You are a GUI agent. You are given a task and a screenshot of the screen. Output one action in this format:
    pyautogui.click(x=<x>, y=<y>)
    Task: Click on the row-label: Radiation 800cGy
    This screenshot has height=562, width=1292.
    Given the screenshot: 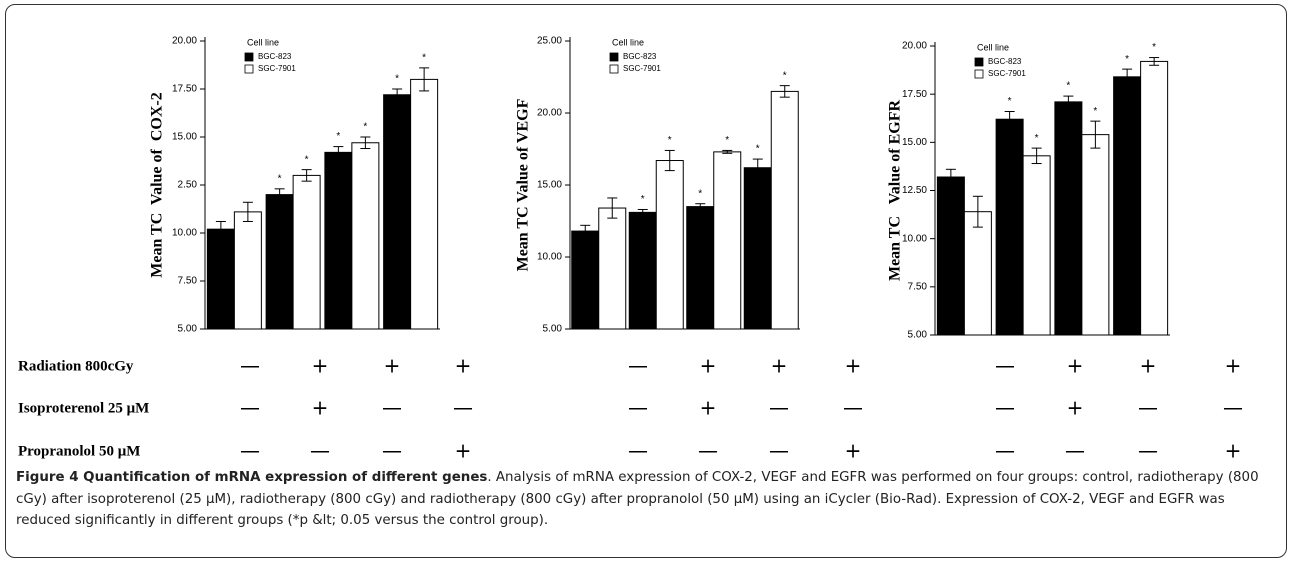 What is the action you would take?
    pyautogui.click(x=76, y=366)
    